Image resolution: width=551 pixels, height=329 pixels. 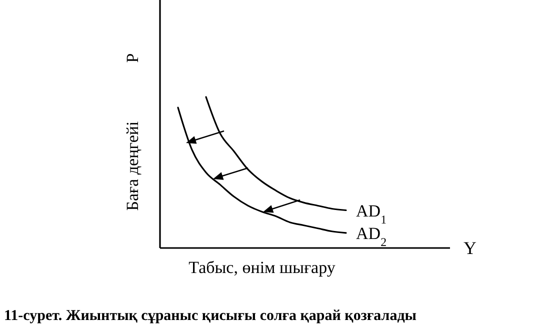 What do you see at coordinates (132, 165) in the screenshot?
I see `y-axis-title: Баға деңгейі` at bounding box center [132, 165].